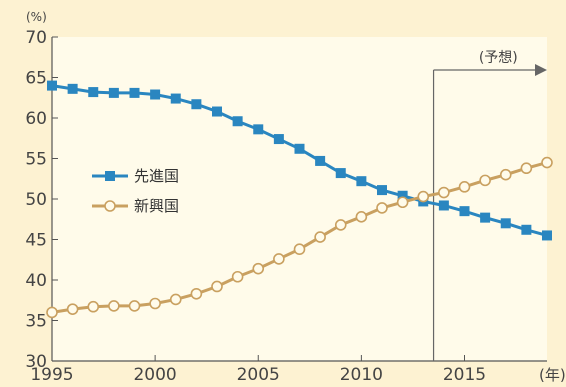 Image resolution: width=566 pixels, height=387 pixels. I want to click on x-tick-label: 2015, so click(464, 375).